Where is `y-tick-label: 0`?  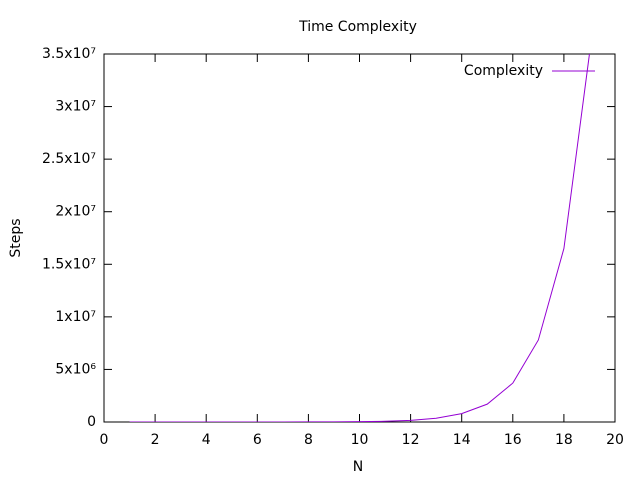
y-tick-label: 0 is located at coordinates (91, 422).